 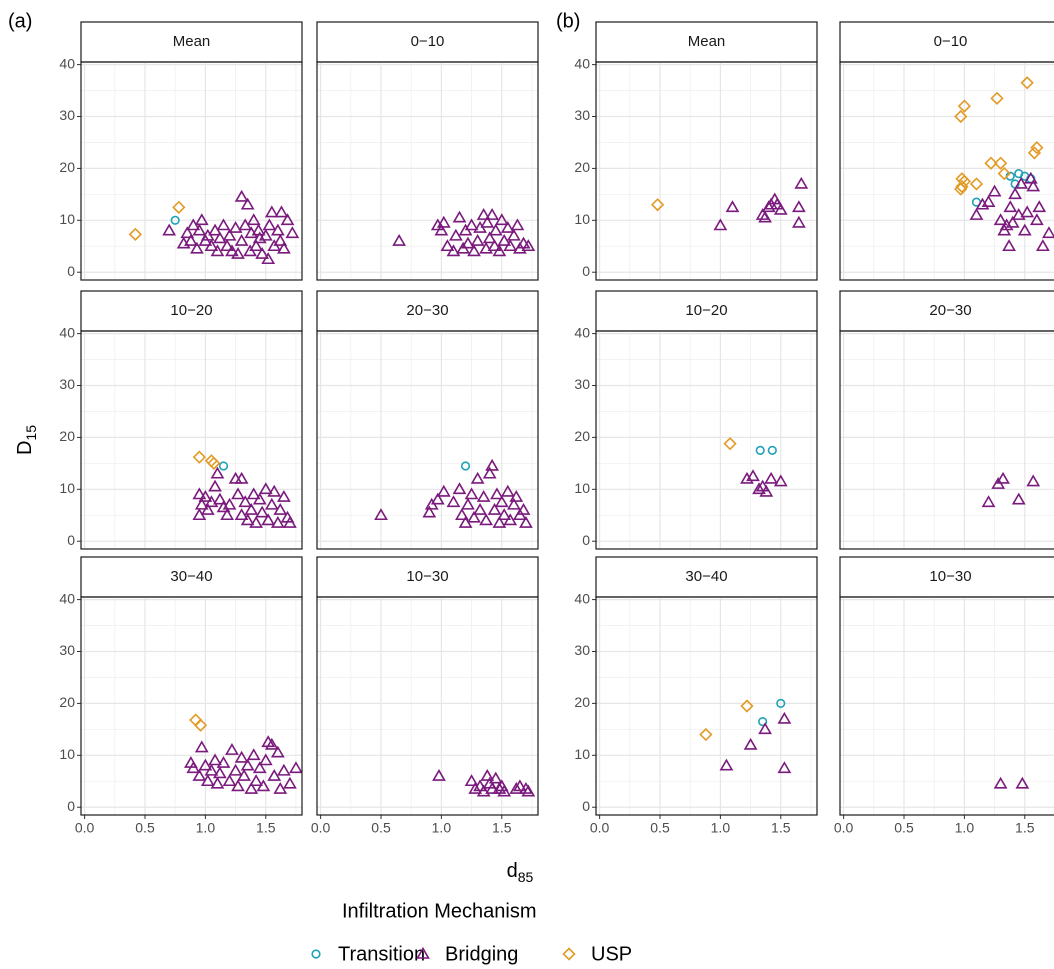 I want to click on legend-label: Bridging, so click(x=481, y=954).